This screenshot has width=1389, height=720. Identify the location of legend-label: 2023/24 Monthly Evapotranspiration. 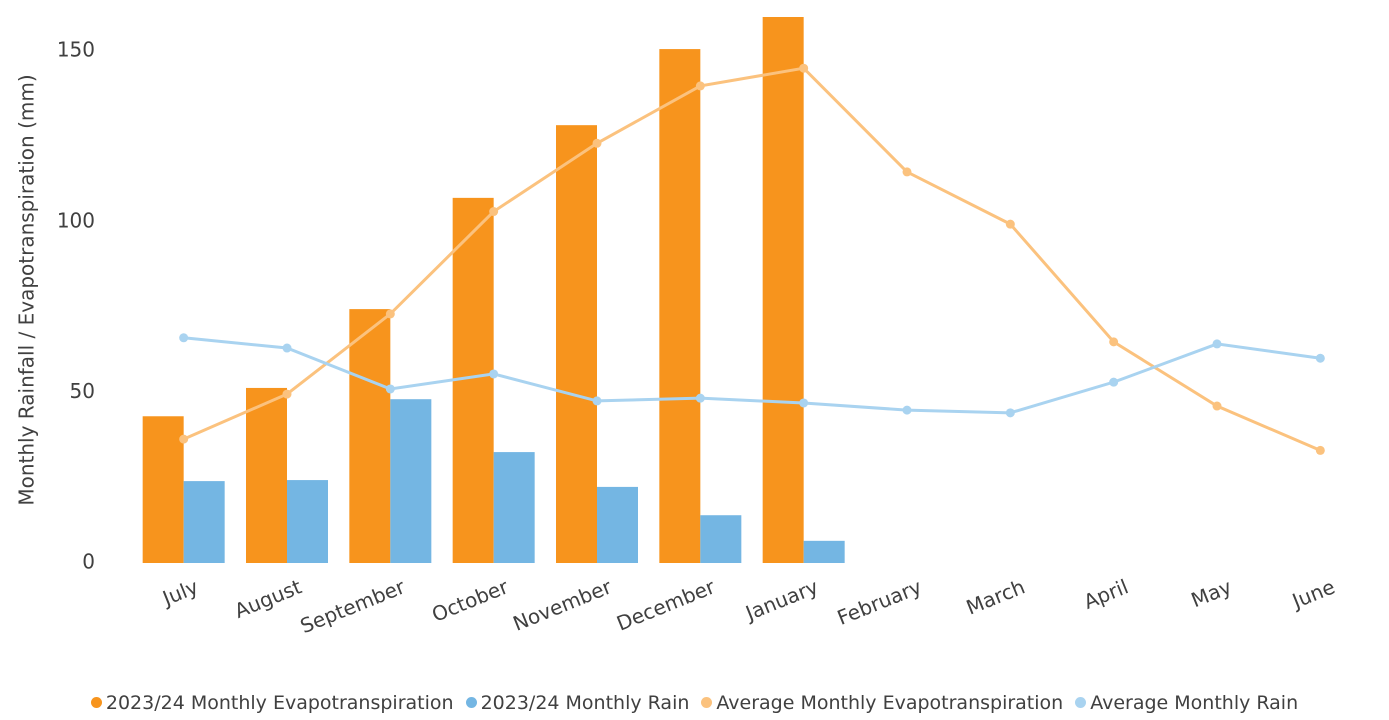
(279, 703).